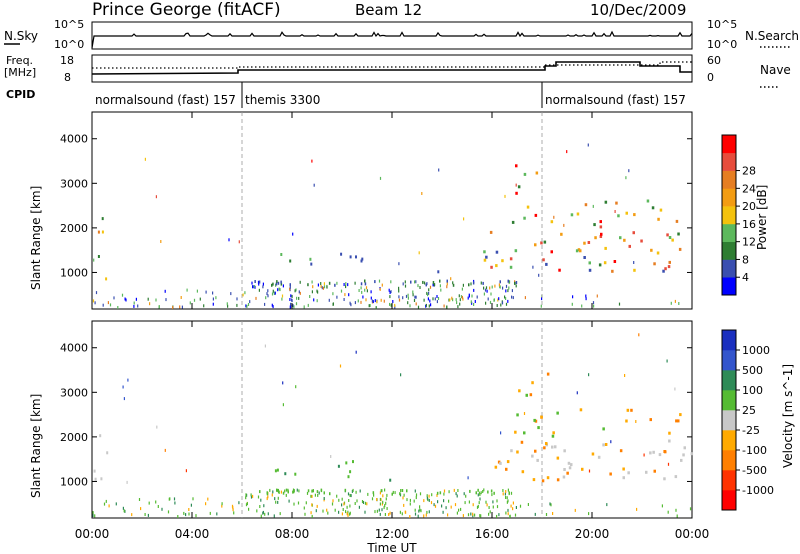 Image resolution: width=800 pixels, height=554 pixels. I want to click on cpid-segment-label: themis 3300, so click(282, 100).